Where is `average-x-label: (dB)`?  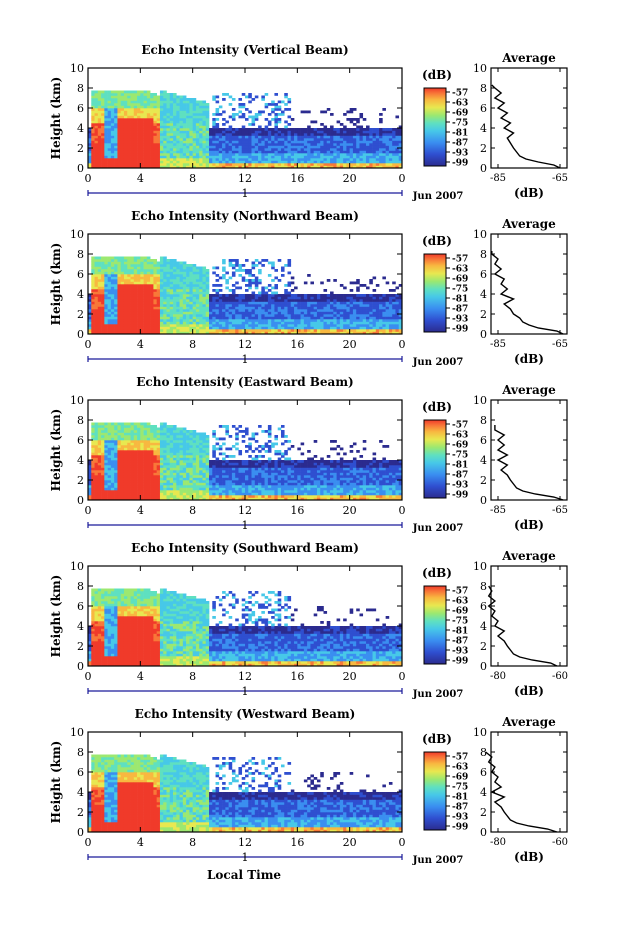
average-x-label: (dB) is located at coordinates (529, 359).